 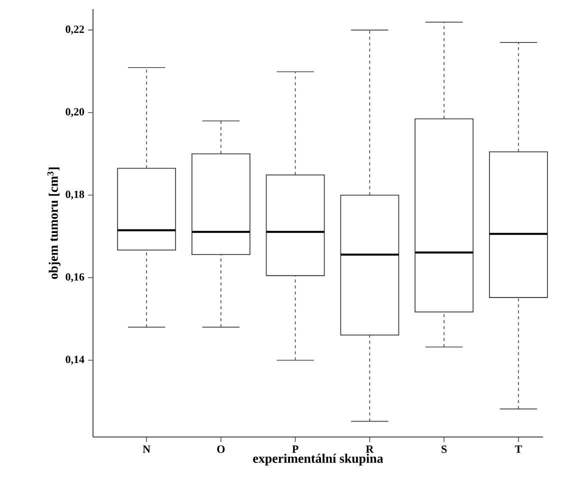 What do you see at coordinates (75, 360) in the screenshot?
I see `y-tick-label: 0,14` at bounding box center [75, 360].